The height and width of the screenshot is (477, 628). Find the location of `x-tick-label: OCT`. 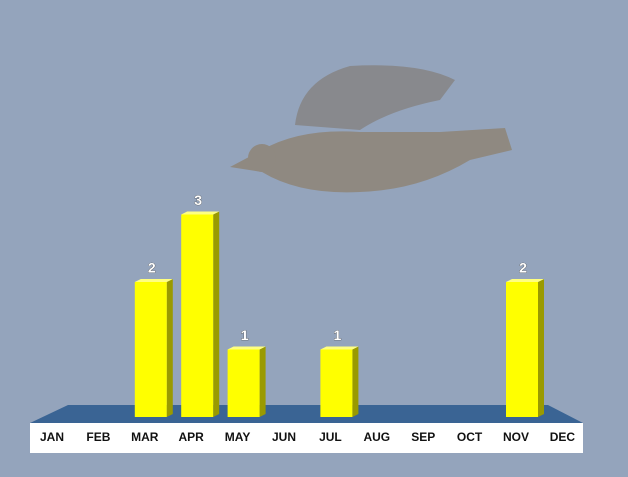

x-tick-label: OCT is located at coordinates (470, 437).